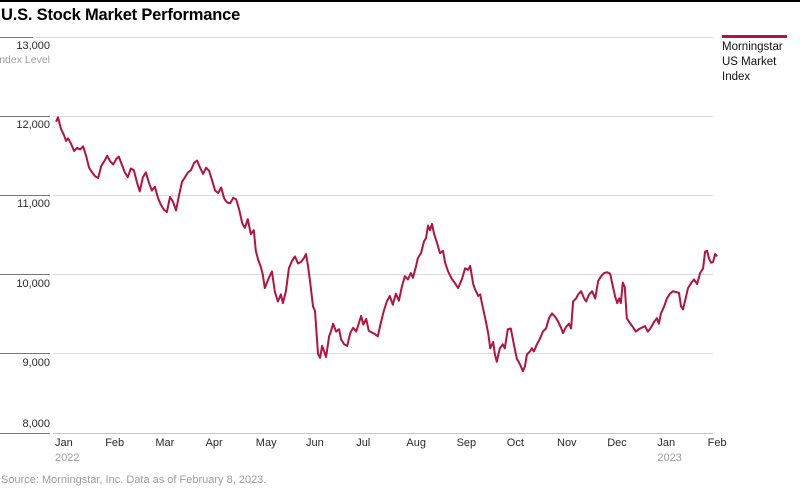 Image resolution: width=800 pixels, height=504 pixels. I want to click on y-tick-label-11000: 11,000, so click(33, 204).